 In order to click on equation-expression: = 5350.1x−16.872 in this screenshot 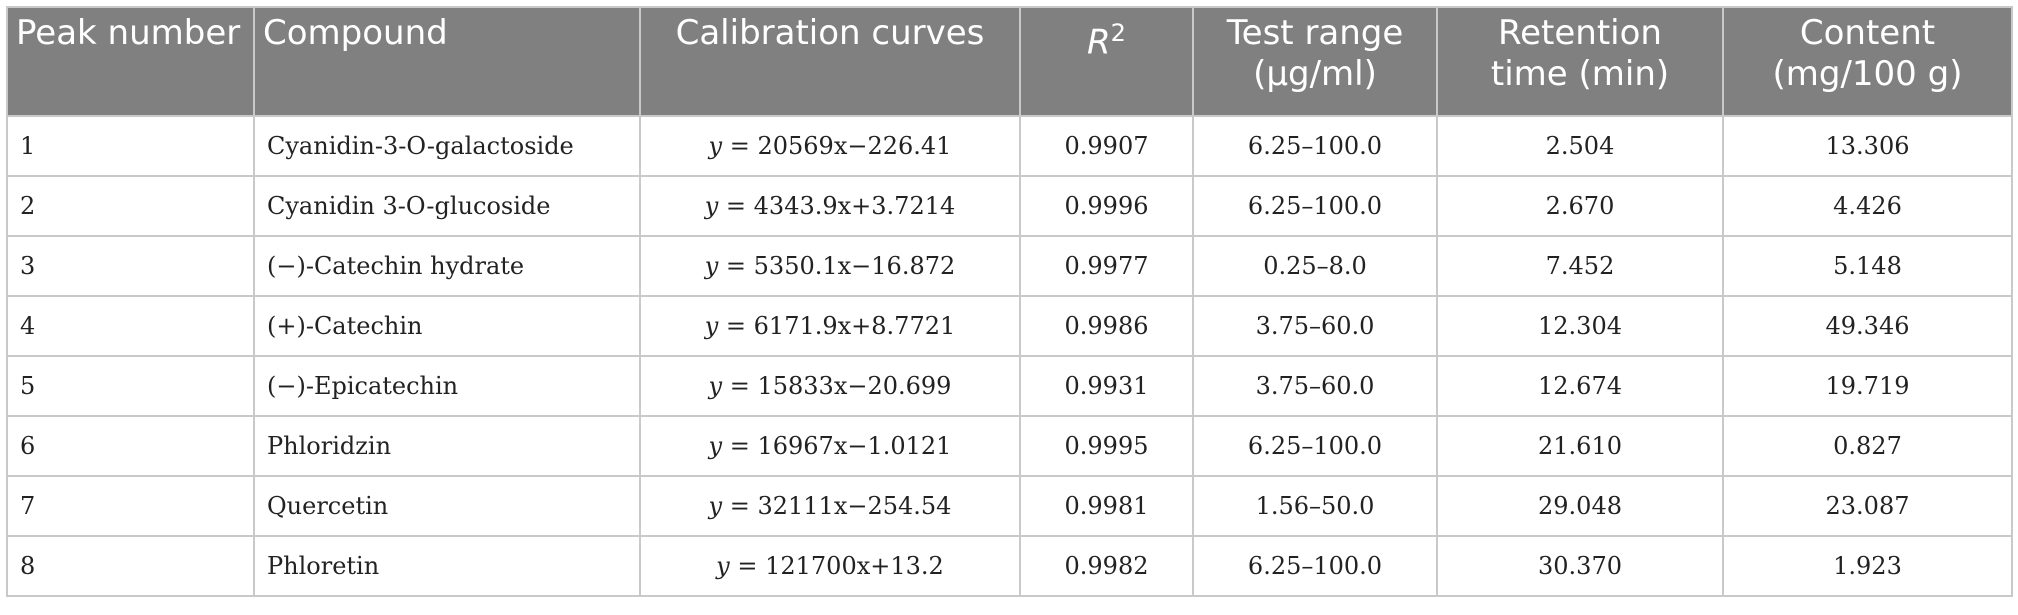, I will do `click(837, 266)`.